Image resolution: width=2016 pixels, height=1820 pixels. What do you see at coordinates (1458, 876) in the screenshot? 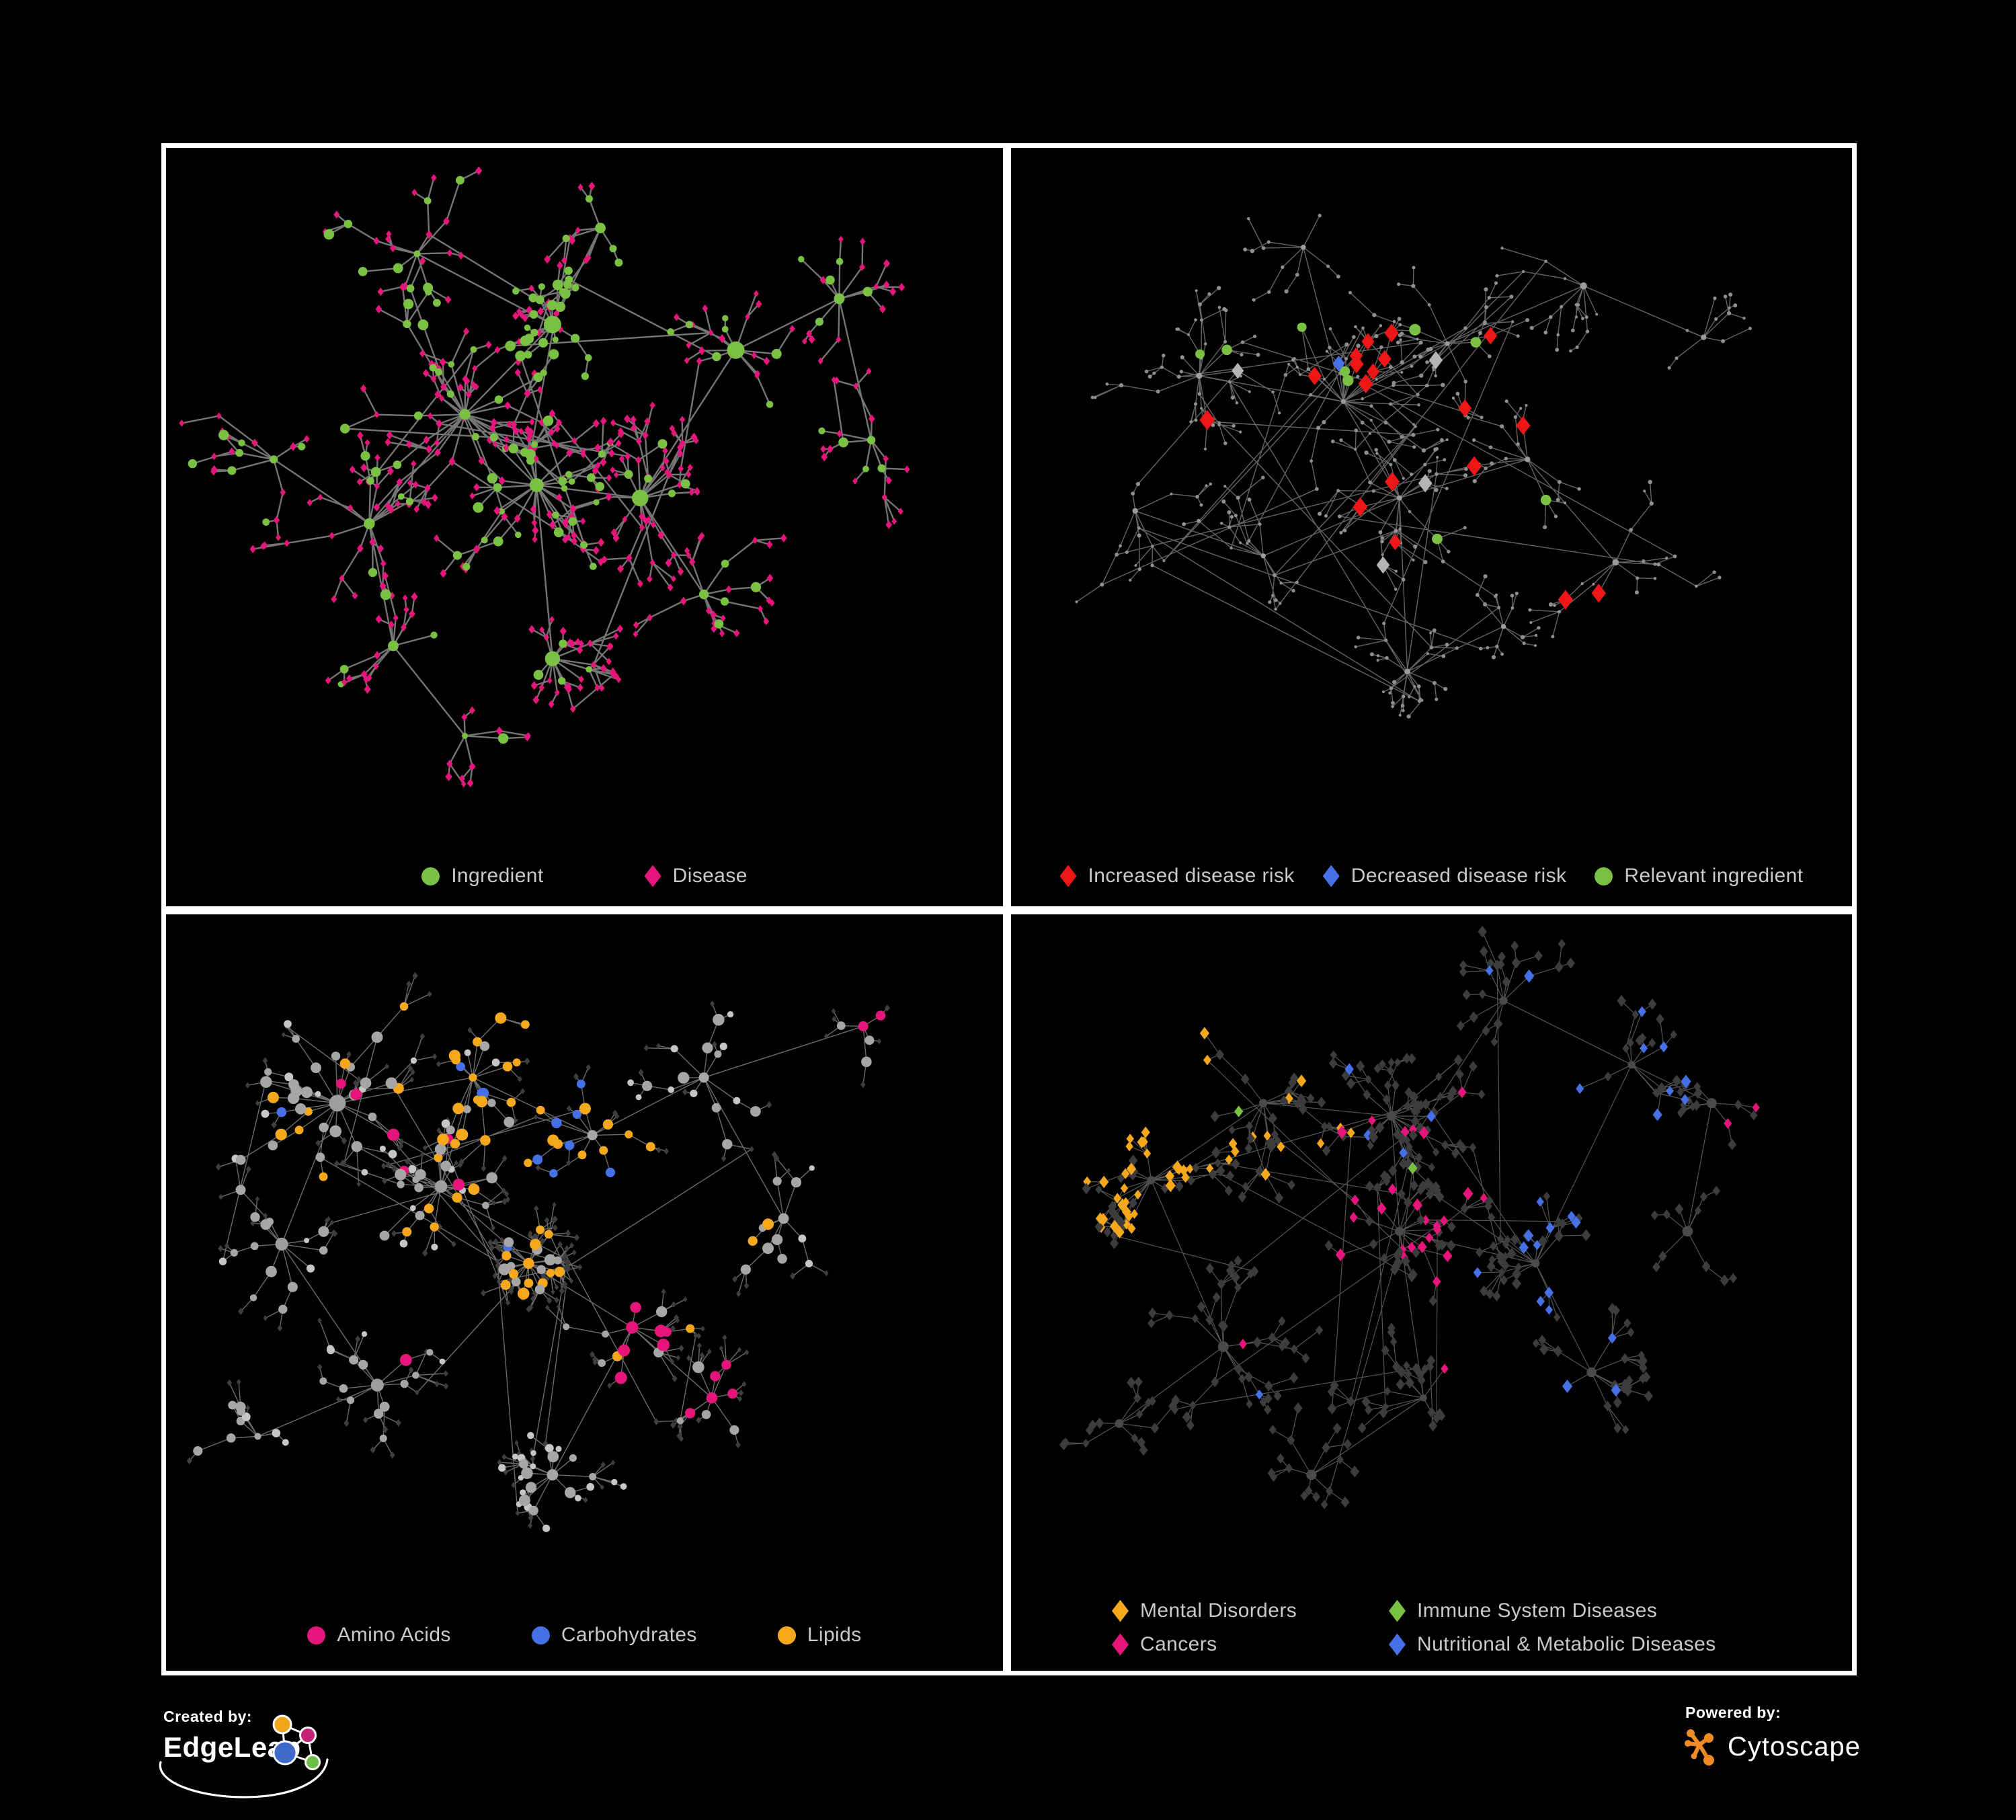
I see `legend-label: Decreased disease risk` at bounding box center [1458, 876].